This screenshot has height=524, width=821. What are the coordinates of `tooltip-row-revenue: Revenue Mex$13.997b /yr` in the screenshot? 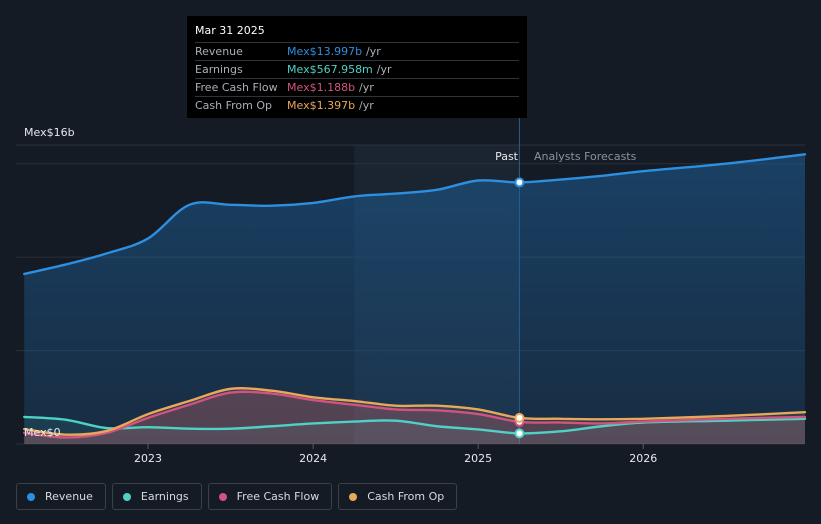 It's located at (357, 51).